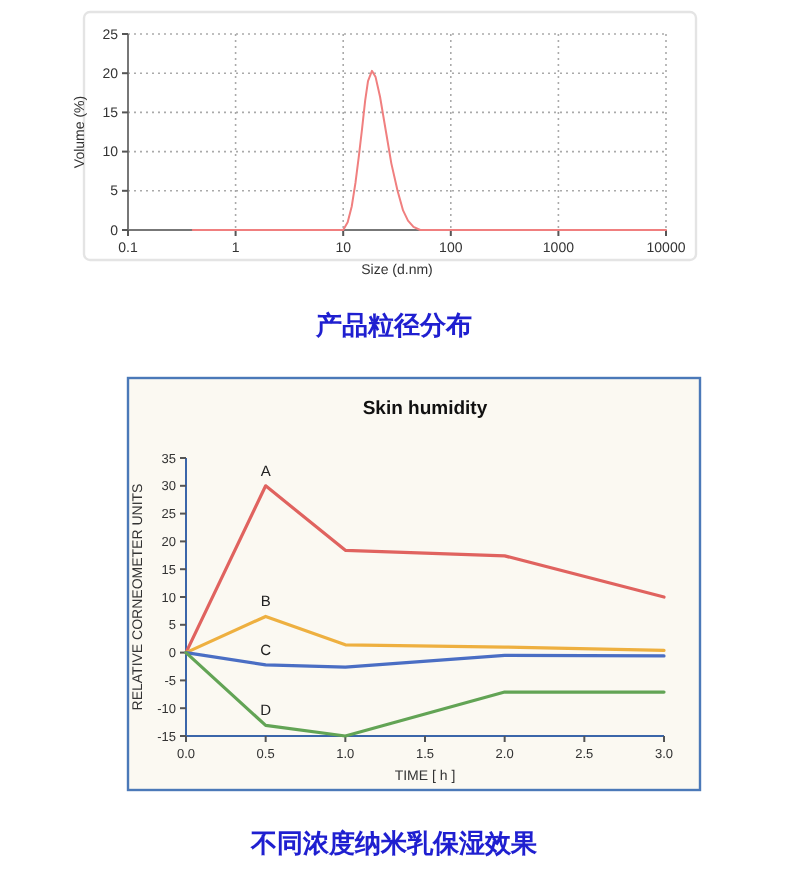  What do you see at coordinates (425, 409) in the screenshot?
I see `chart-title: Skin humidity` at bounding box center [425, 409].